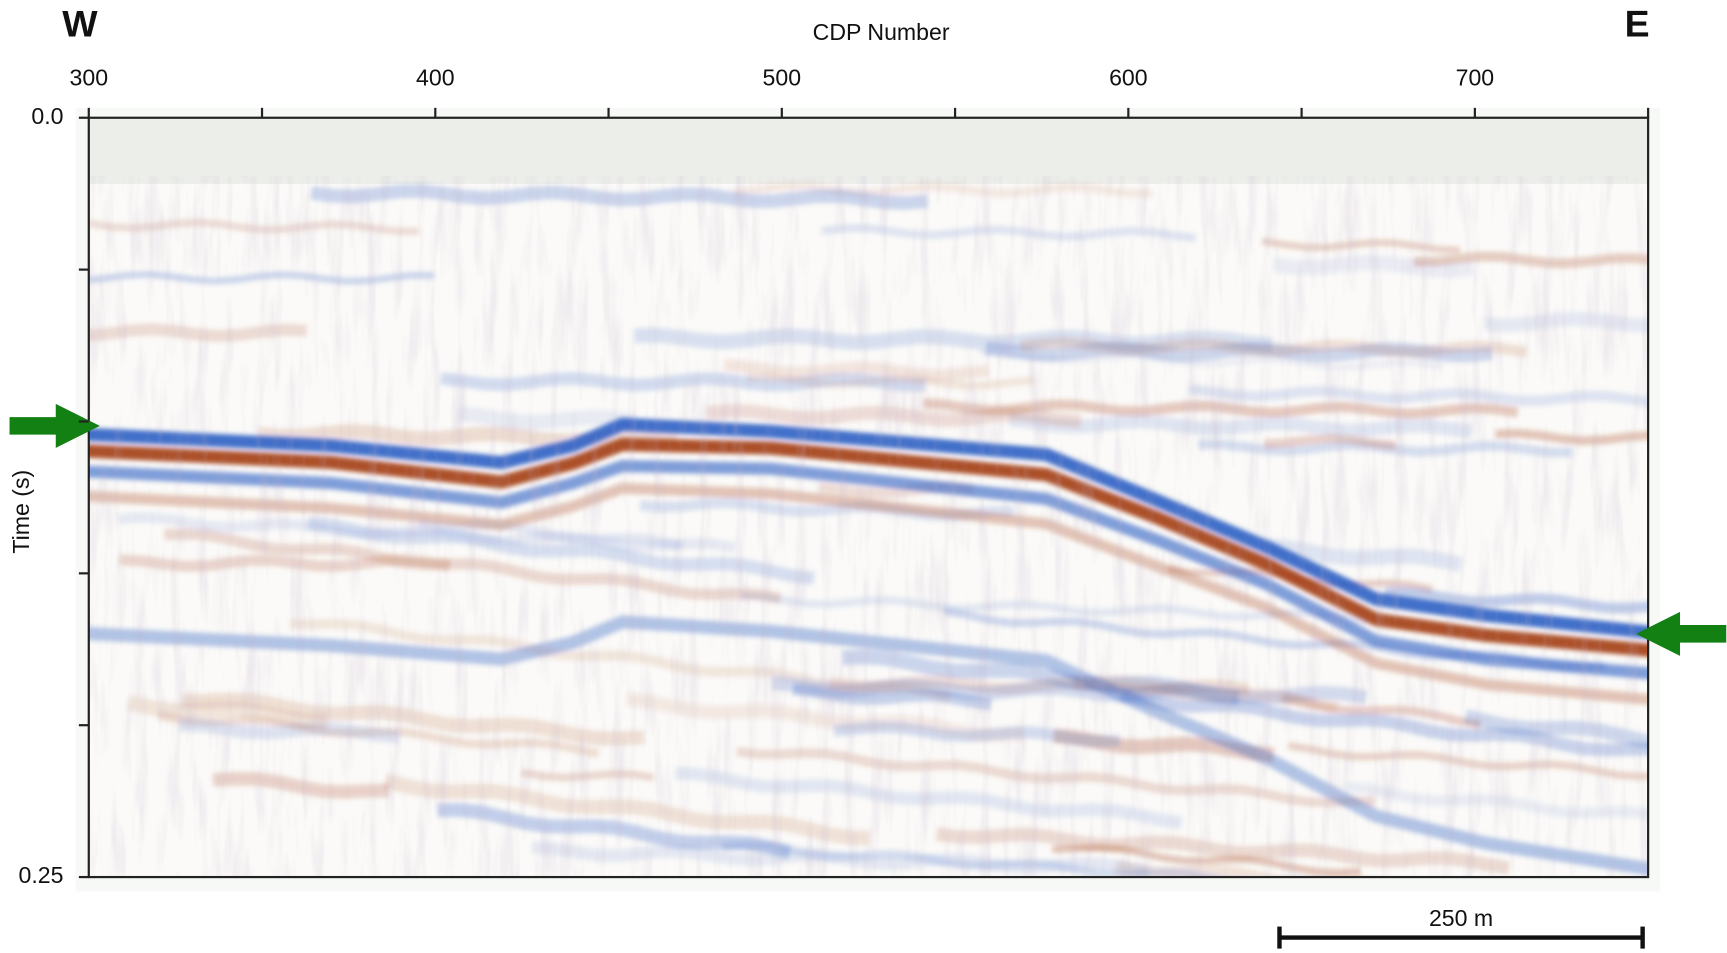  I want to click on right-arrow, so click(1681, 633).